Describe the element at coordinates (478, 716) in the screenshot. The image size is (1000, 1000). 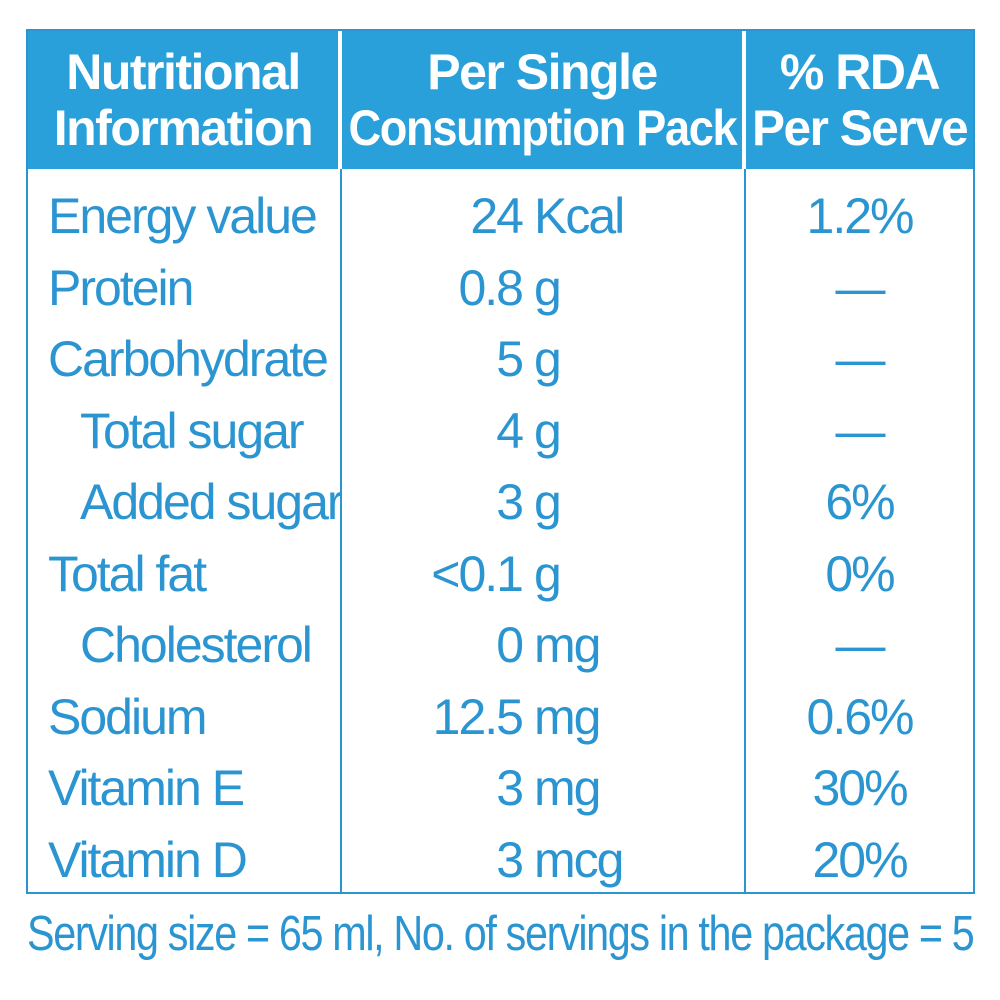
I see `amount-value: 12.5` at that location.